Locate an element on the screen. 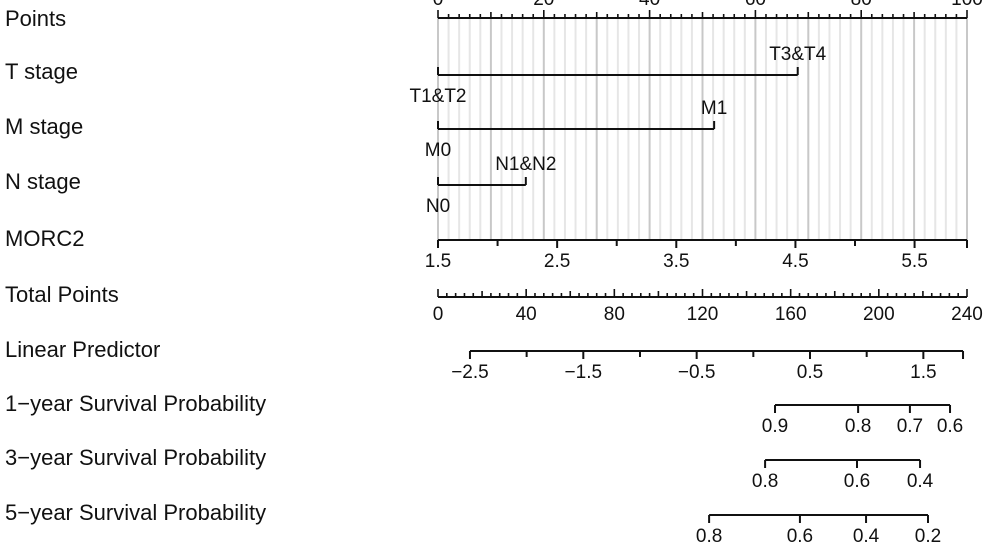 The image size is (990, 550). tick-label: −2.5 is located at coordinates (470, 372).